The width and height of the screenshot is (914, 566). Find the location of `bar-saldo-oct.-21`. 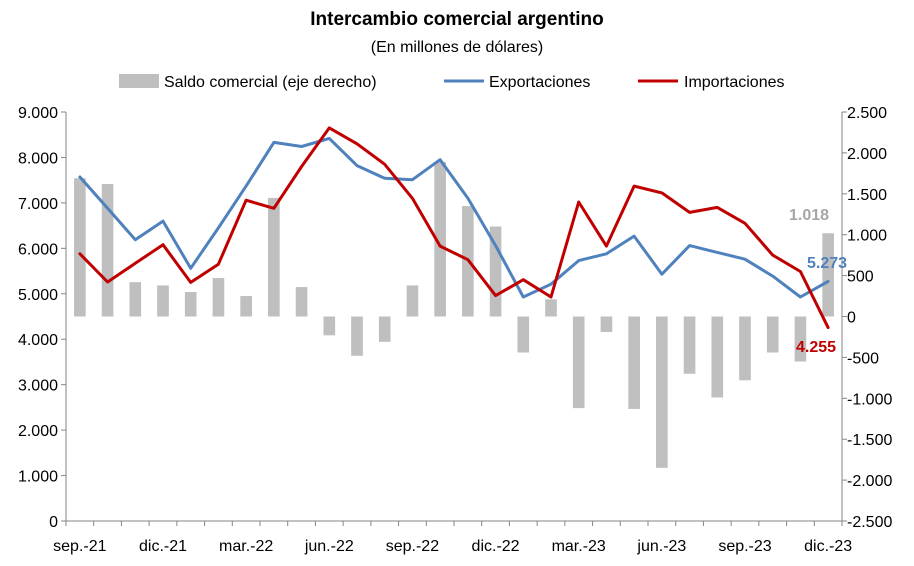

bar-saldo-oct.-21 is located at coordinates (107, 250).